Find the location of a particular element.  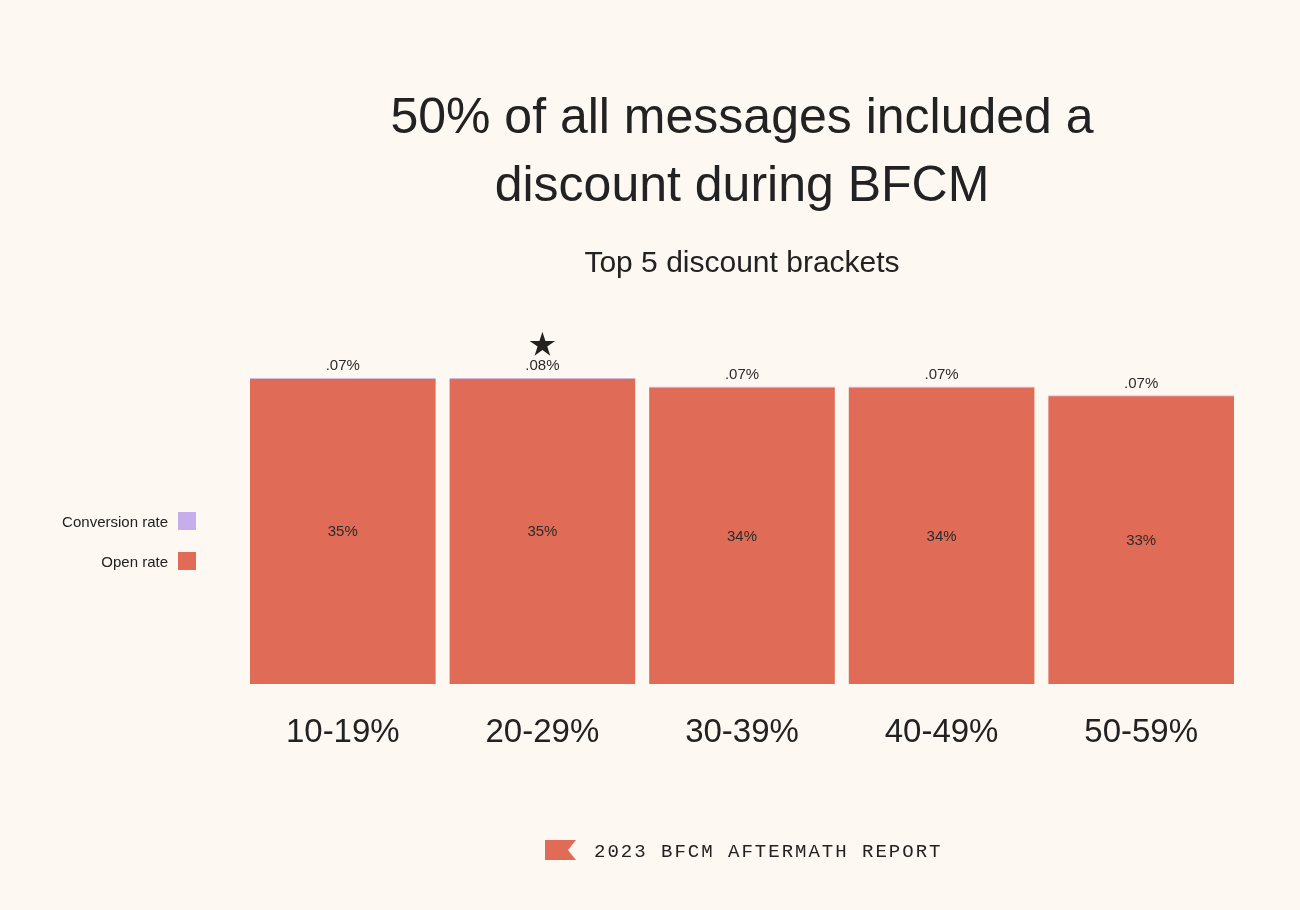

chart-title: 50% of all messages included a discount during BFCM is located at coordinates (742, 150).